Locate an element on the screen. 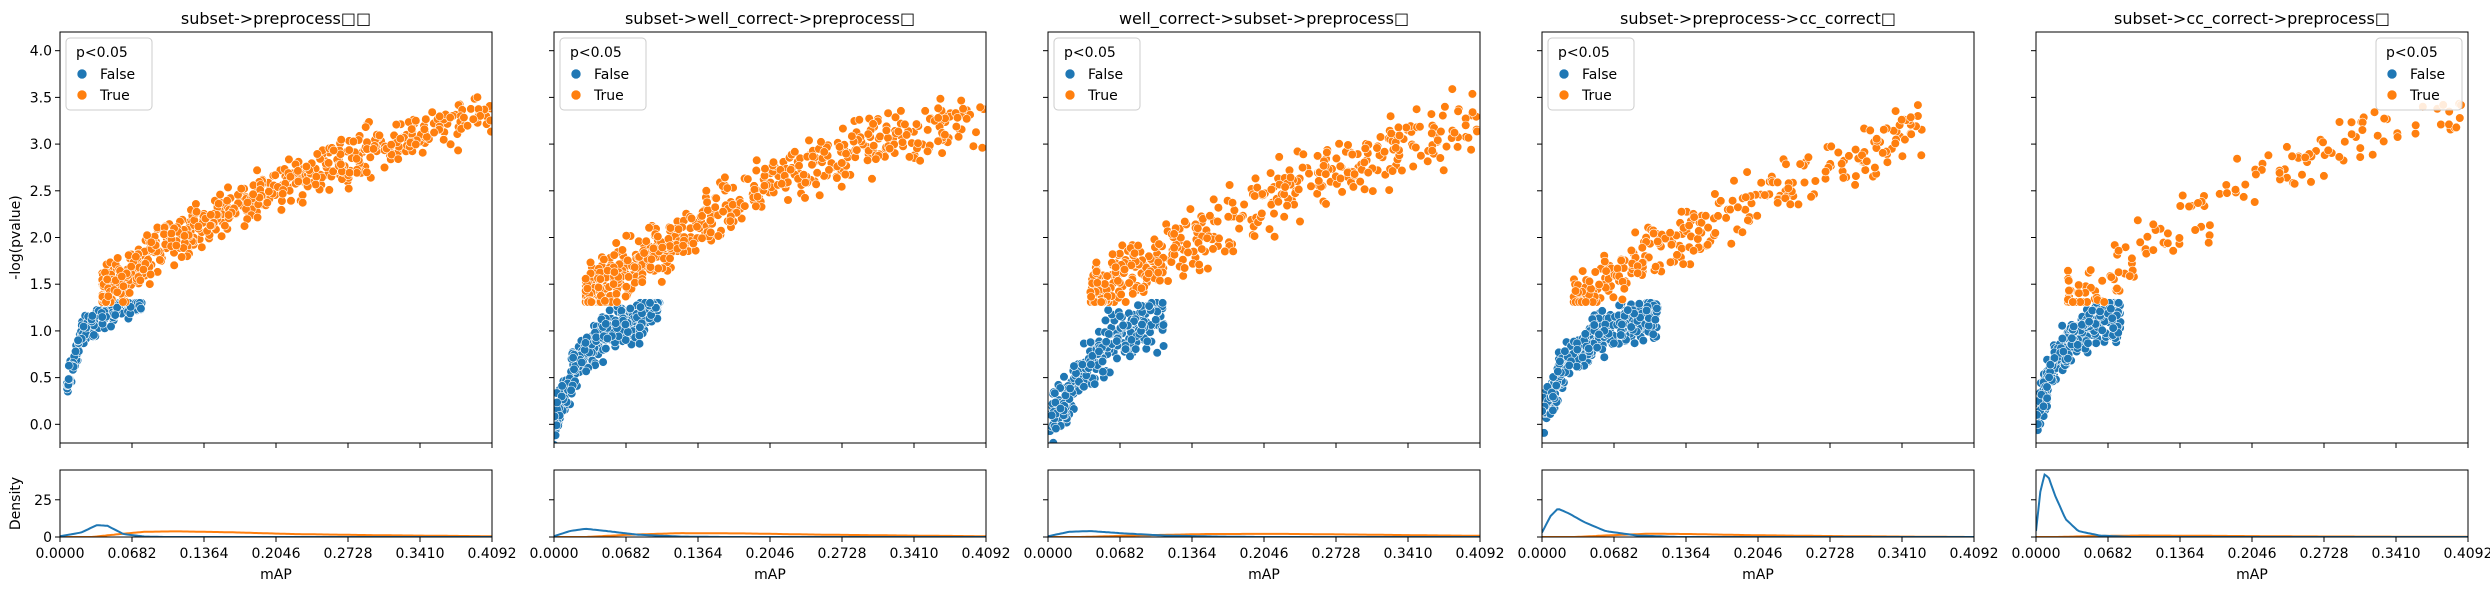 This screenshot has height=589, width=2490. legend-box is located at coordinates (1591, 74).